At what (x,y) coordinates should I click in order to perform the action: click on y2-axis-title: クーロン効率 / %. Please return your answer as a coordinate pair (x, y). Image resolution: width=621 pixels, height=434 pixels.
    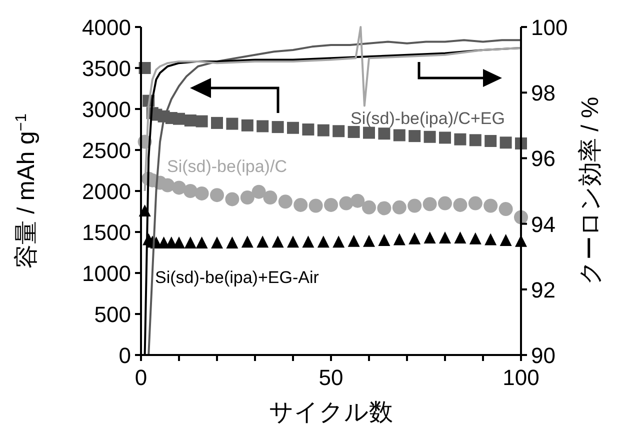
    Looking at the image, I should click on (590, 191).